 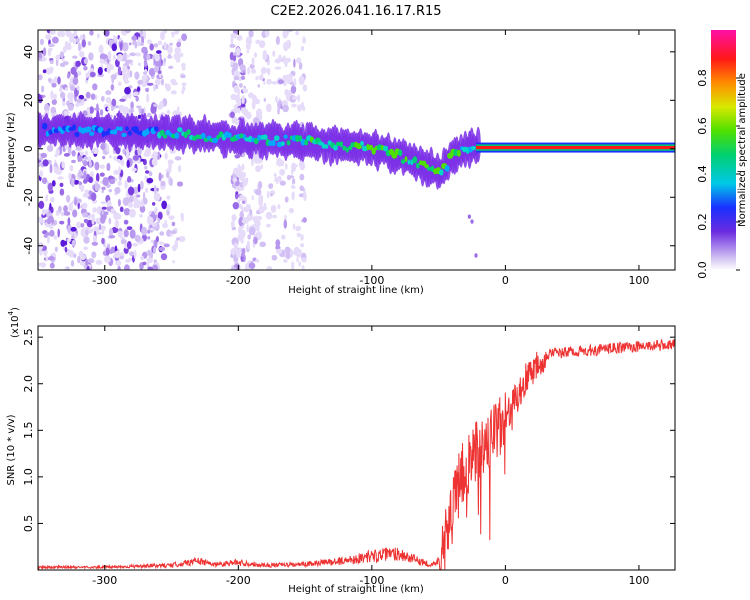 I want to click on snr-ytick-label: 1.0, so click(x=28, y=477).